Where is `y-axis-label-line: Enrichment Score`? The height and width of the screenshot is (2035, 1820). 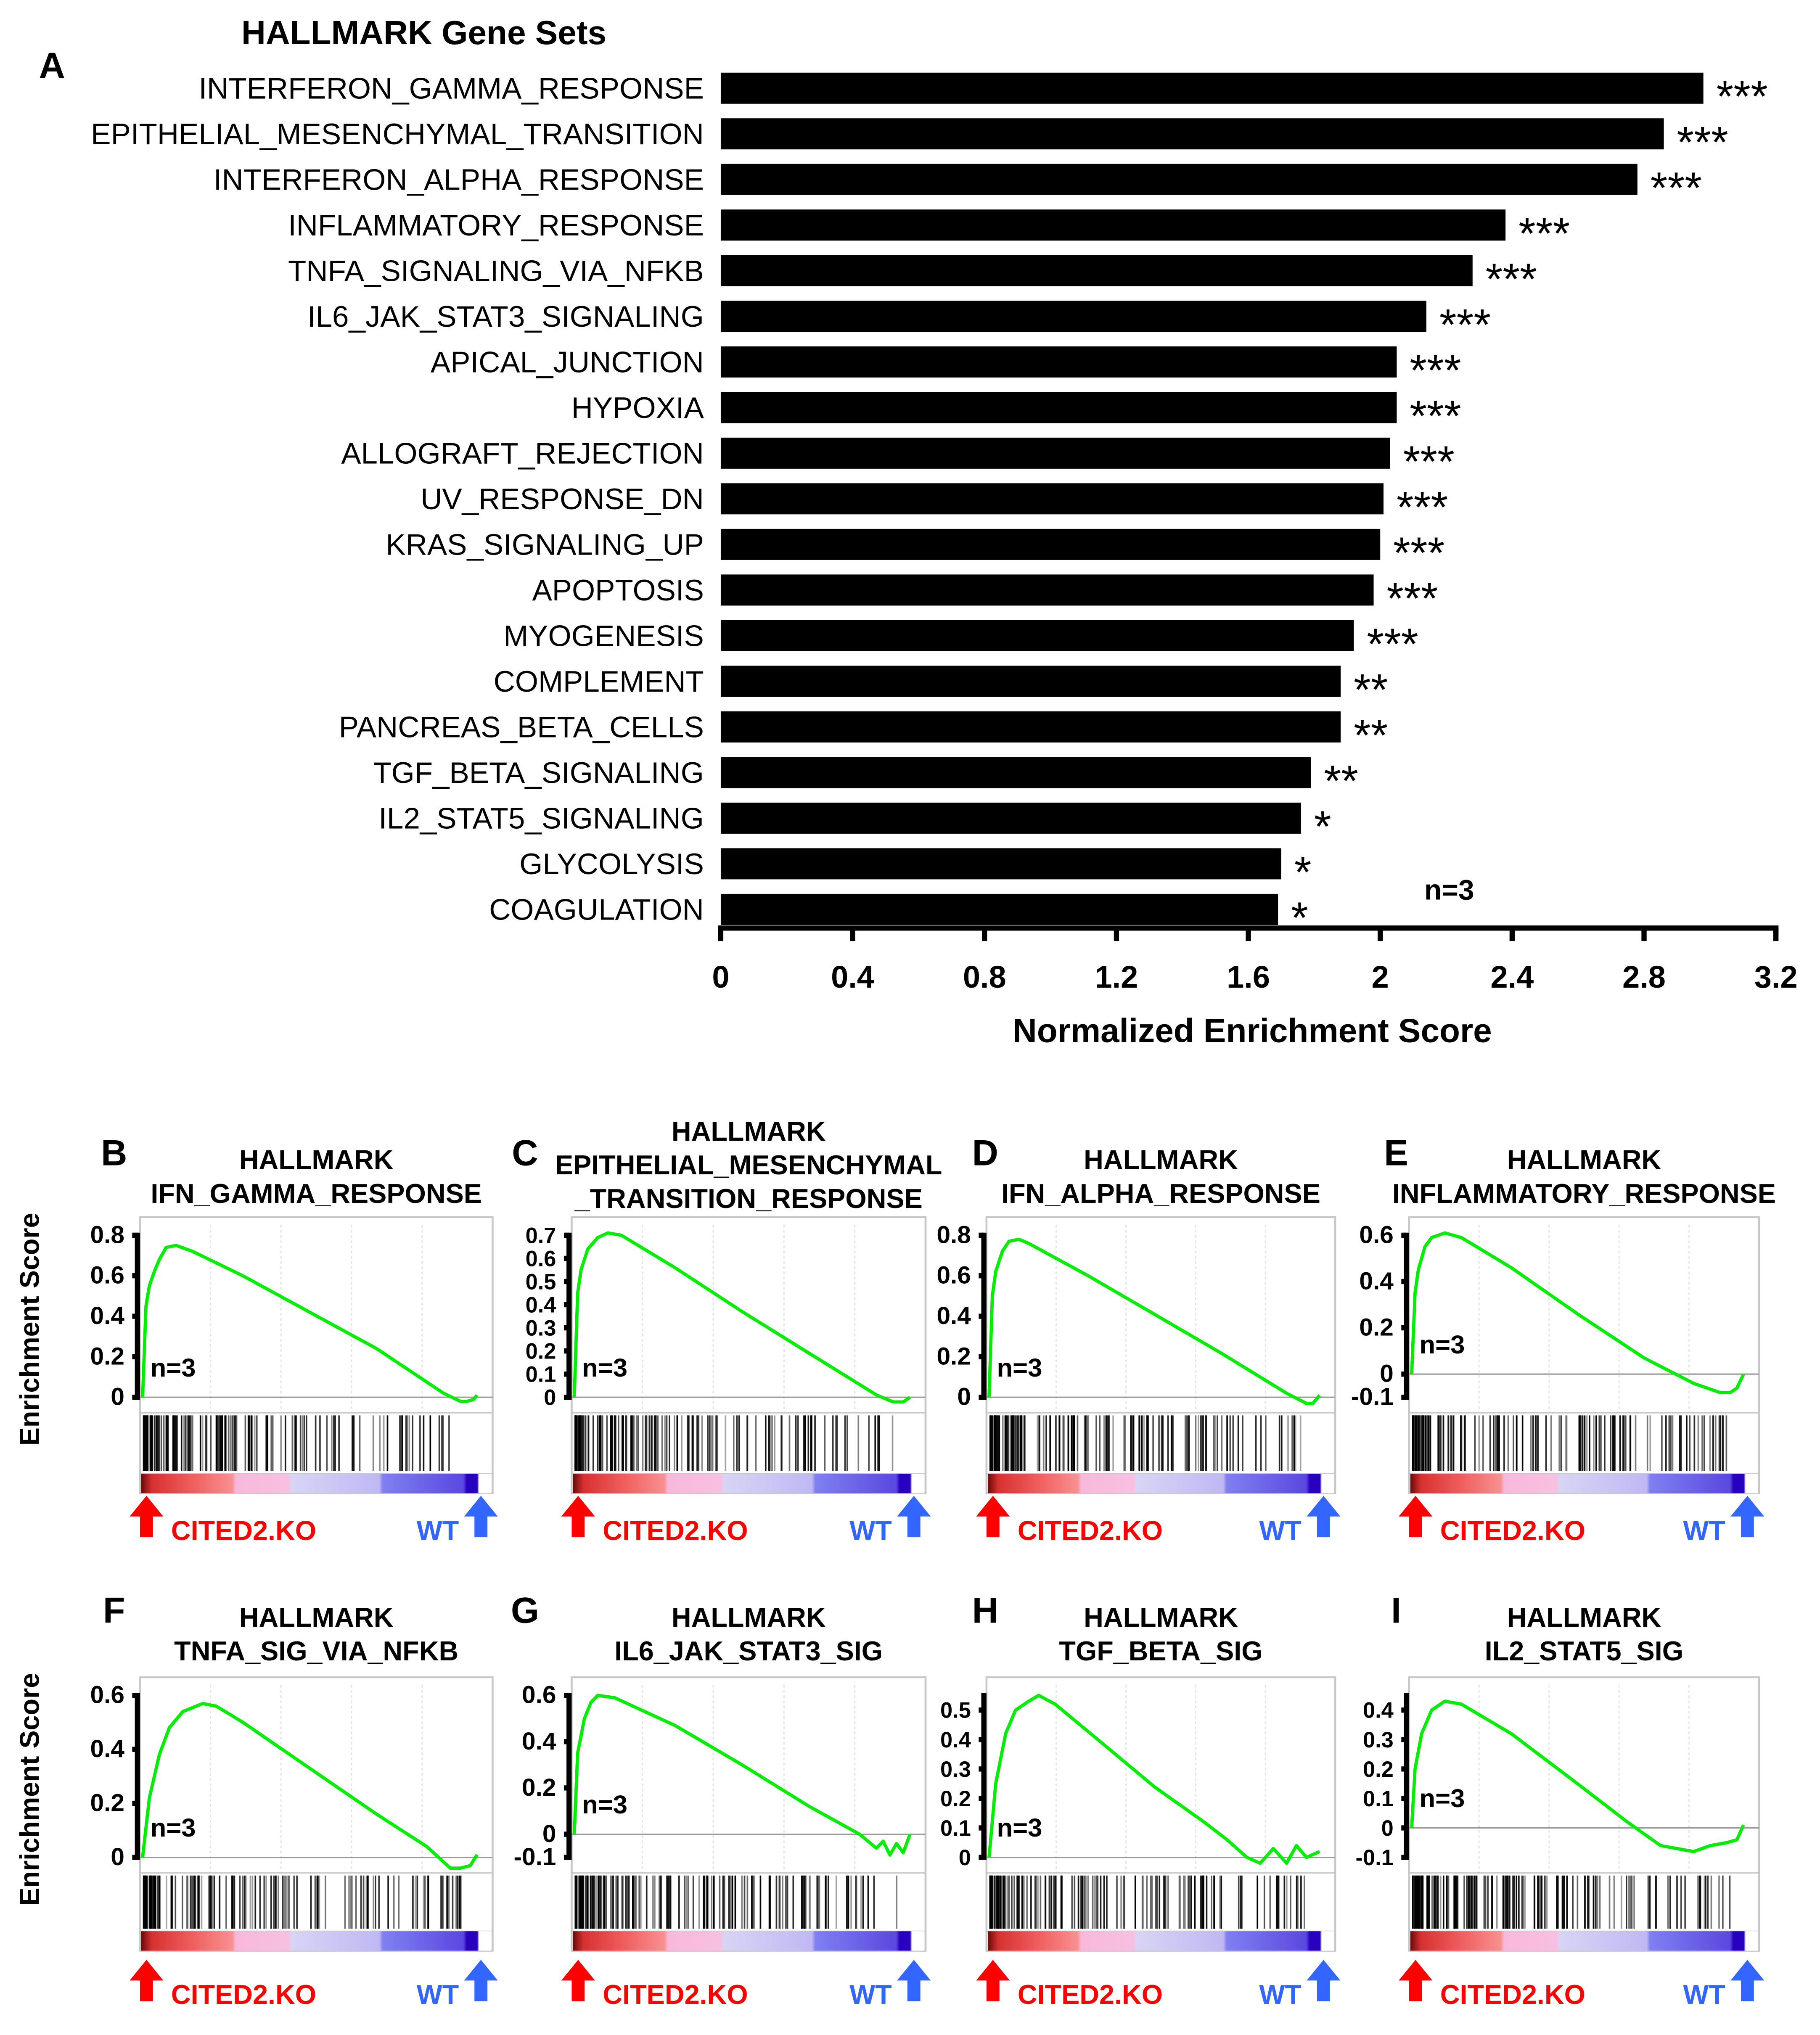 y-axis-label-line: Enrichment Score is located at coordinates (29, 1790).